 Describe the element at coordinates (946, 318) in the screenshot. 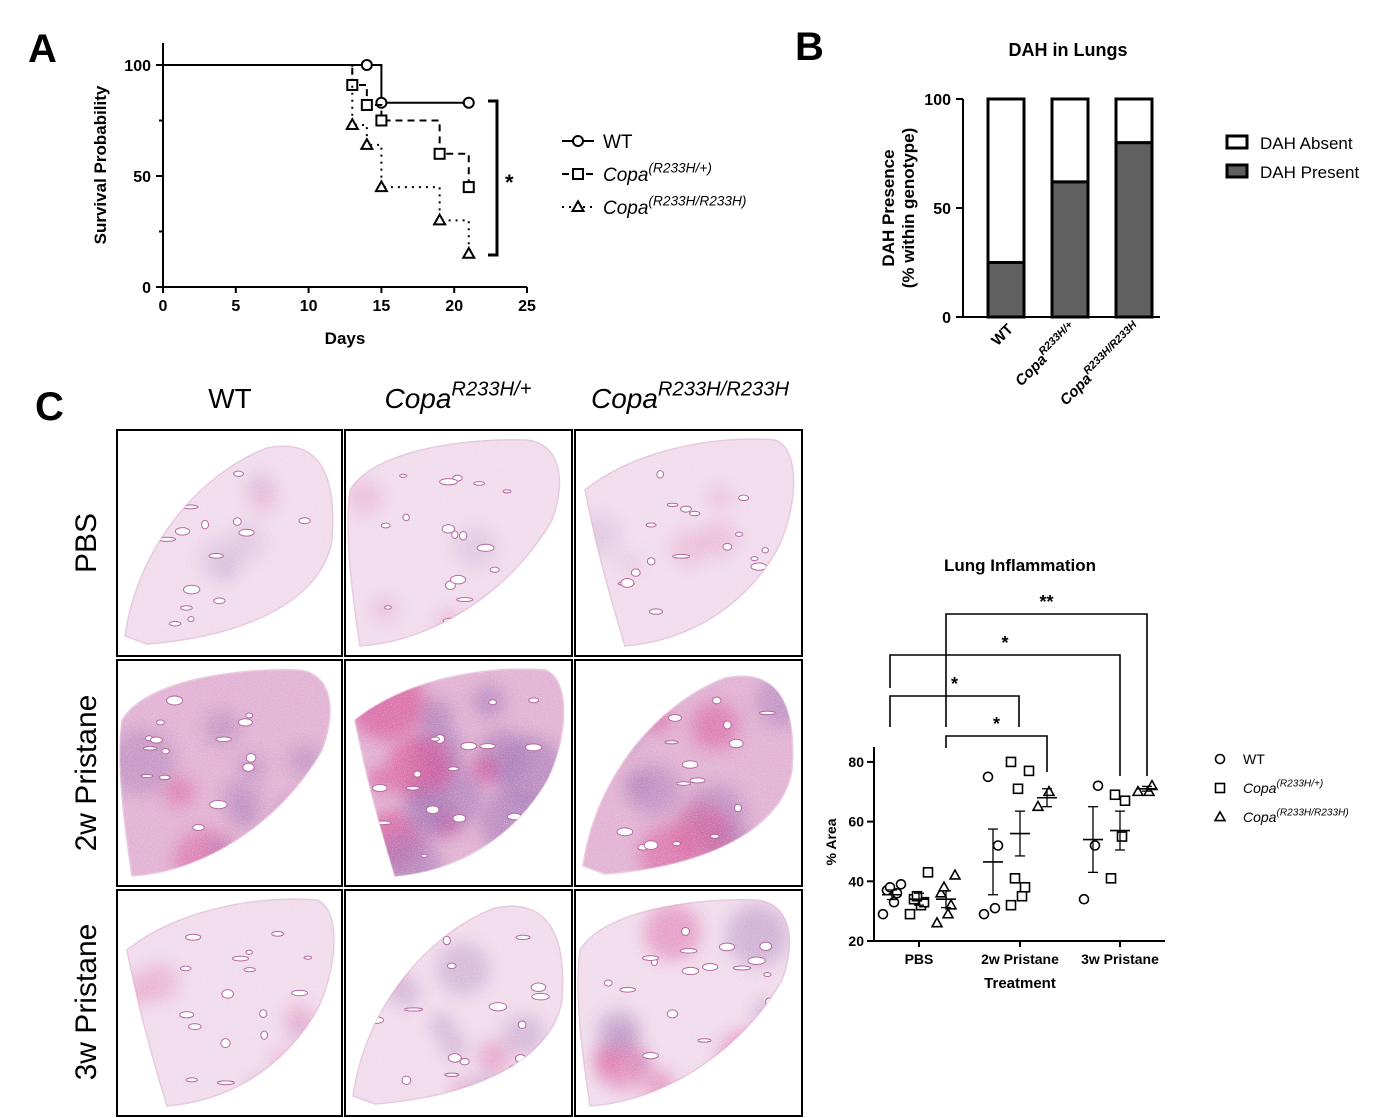

I see `dah-y-tick-label: 0` at that location.